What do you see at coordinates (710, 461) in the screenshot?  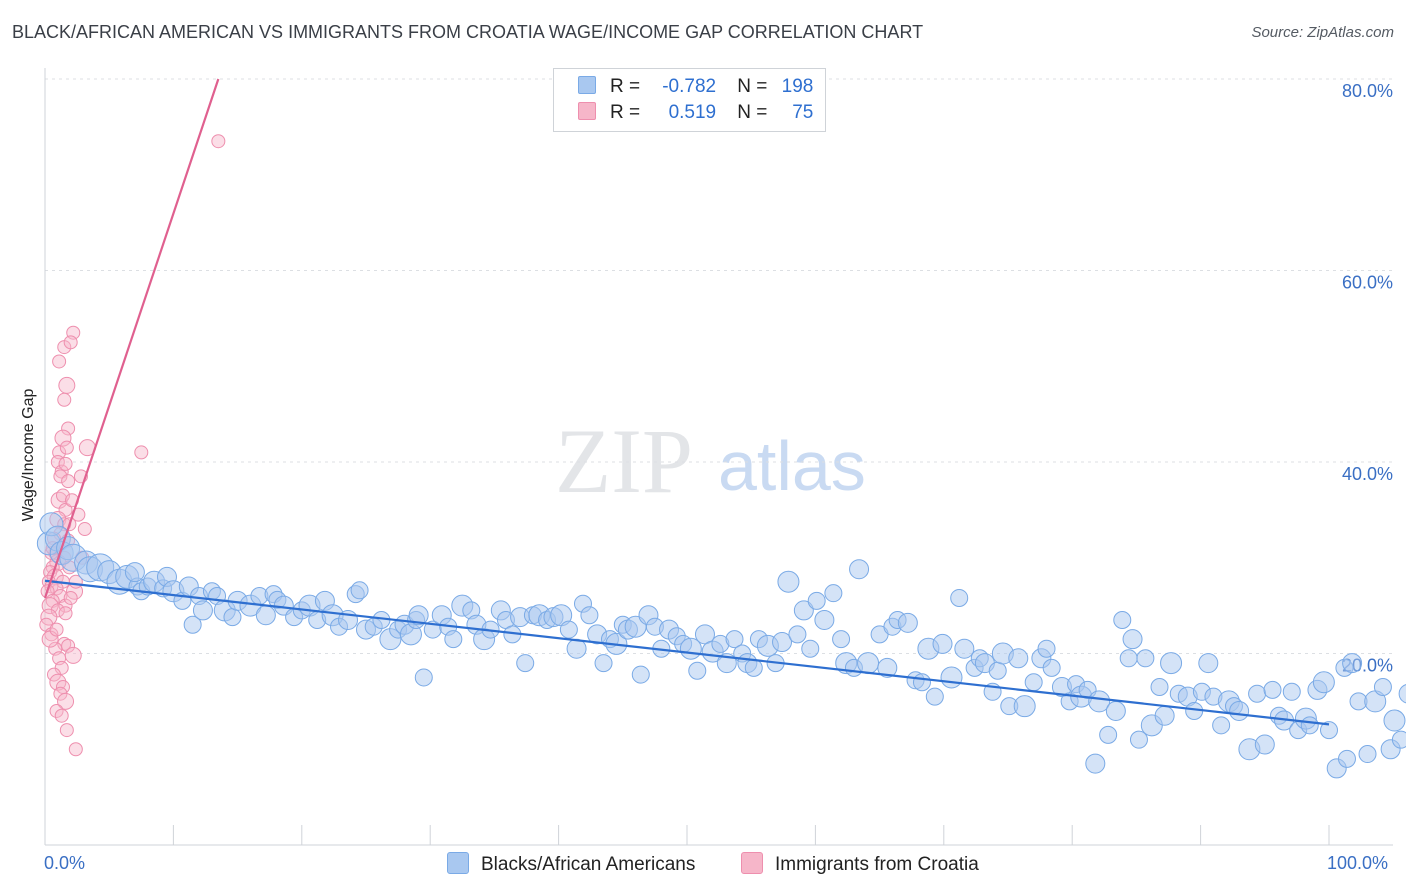 I see `watermark: ZIP atlas` at bounding box center [710, 461].